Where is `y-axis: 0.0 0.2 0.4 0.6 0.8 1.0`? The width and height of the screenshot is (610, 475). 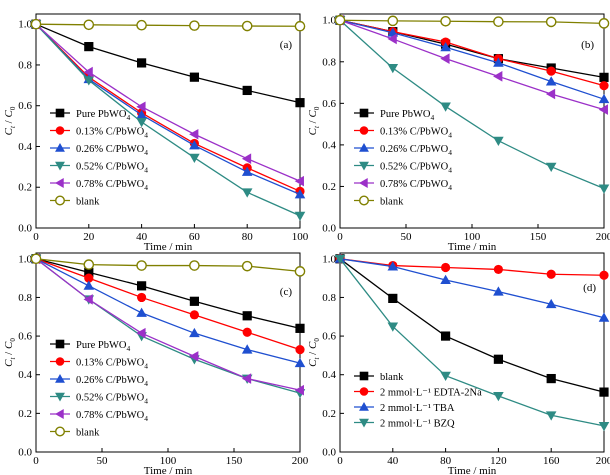
y-axis: 0.0 0.2 0.4 0.6 0.8 1.0 is located at coordinates (29, 127).